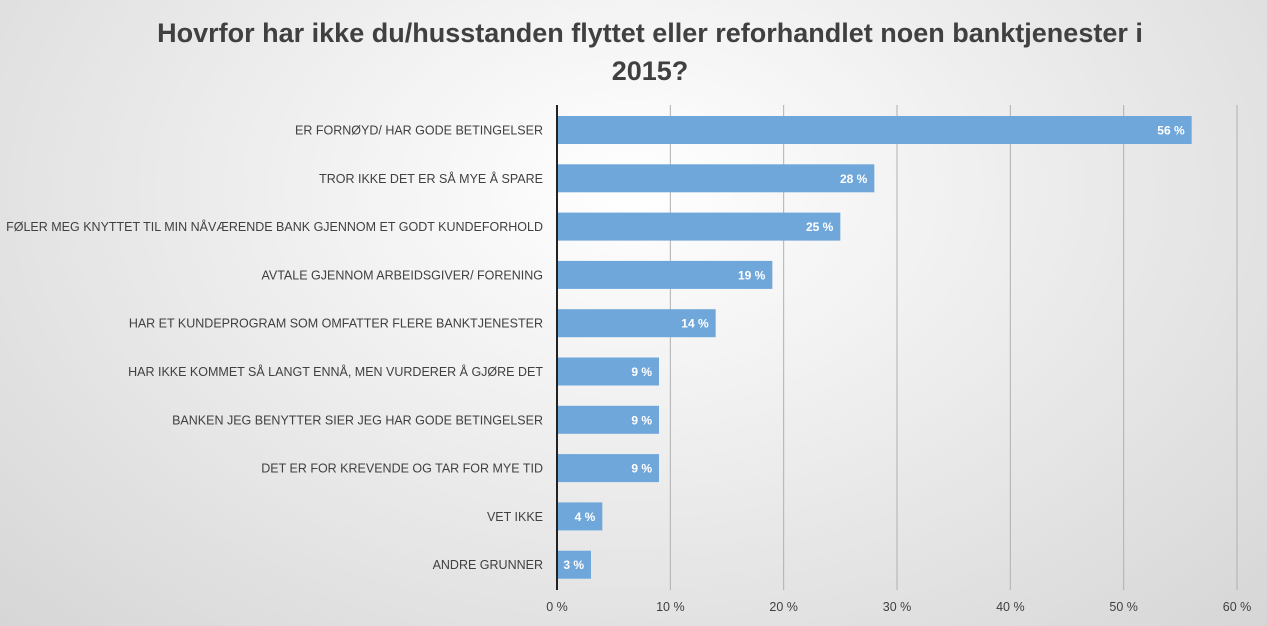  I want to click on data-label: 4 %, so click(585, 517).